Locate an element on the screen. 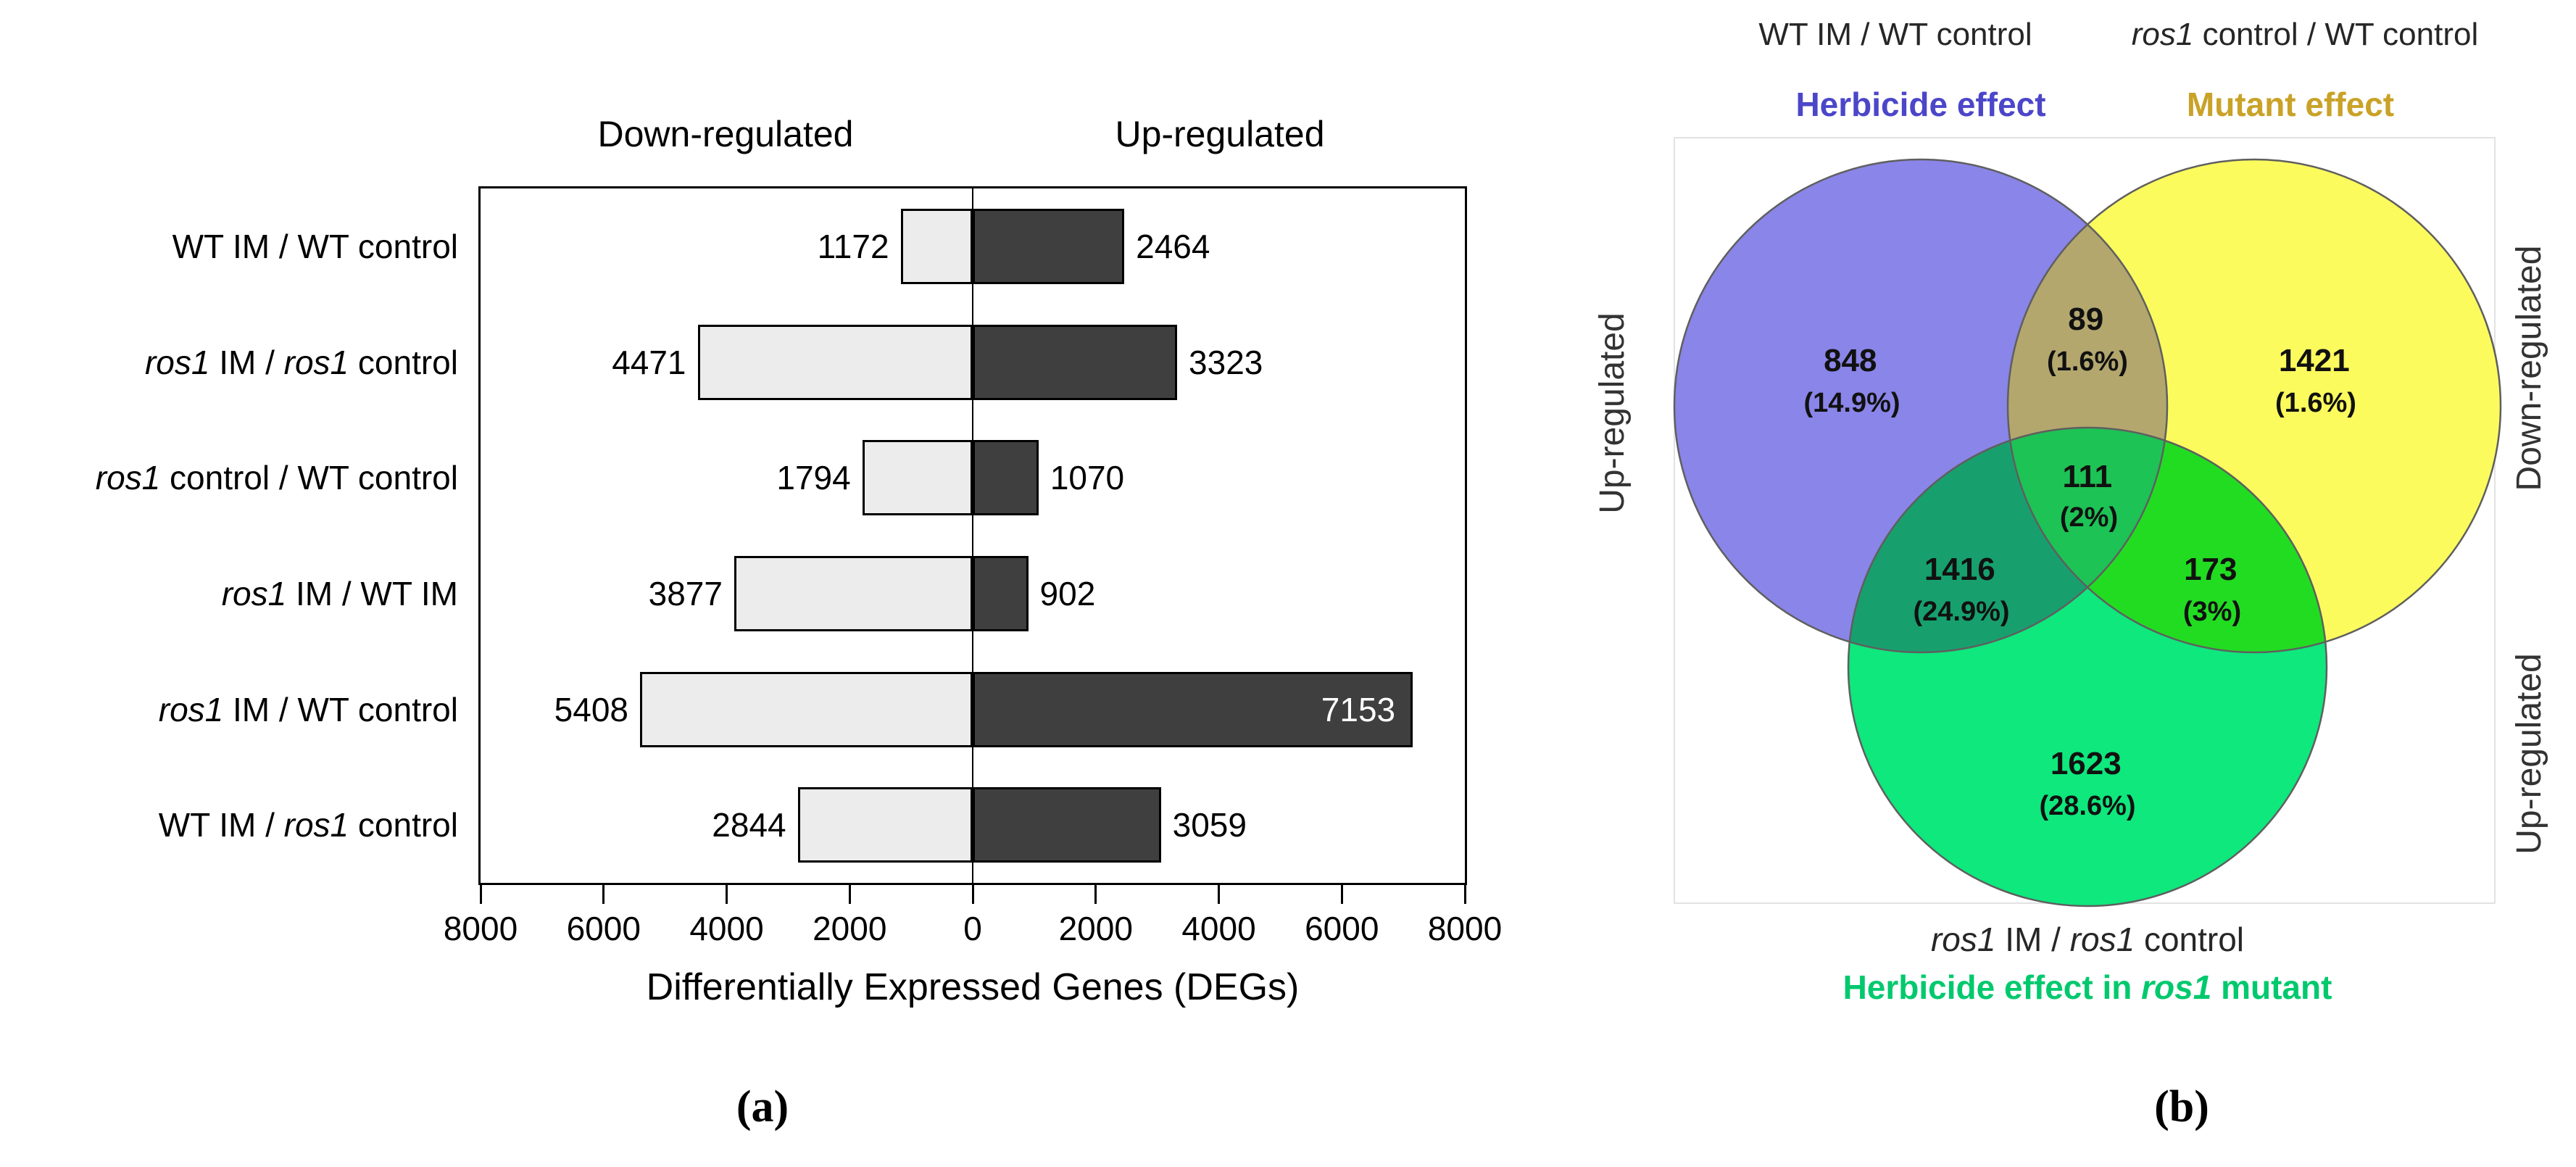 This screenshot has width=2576, height=1167. venn-region-yellow-only: 1421 (1.6%) is located at coordinates (2315, 380).